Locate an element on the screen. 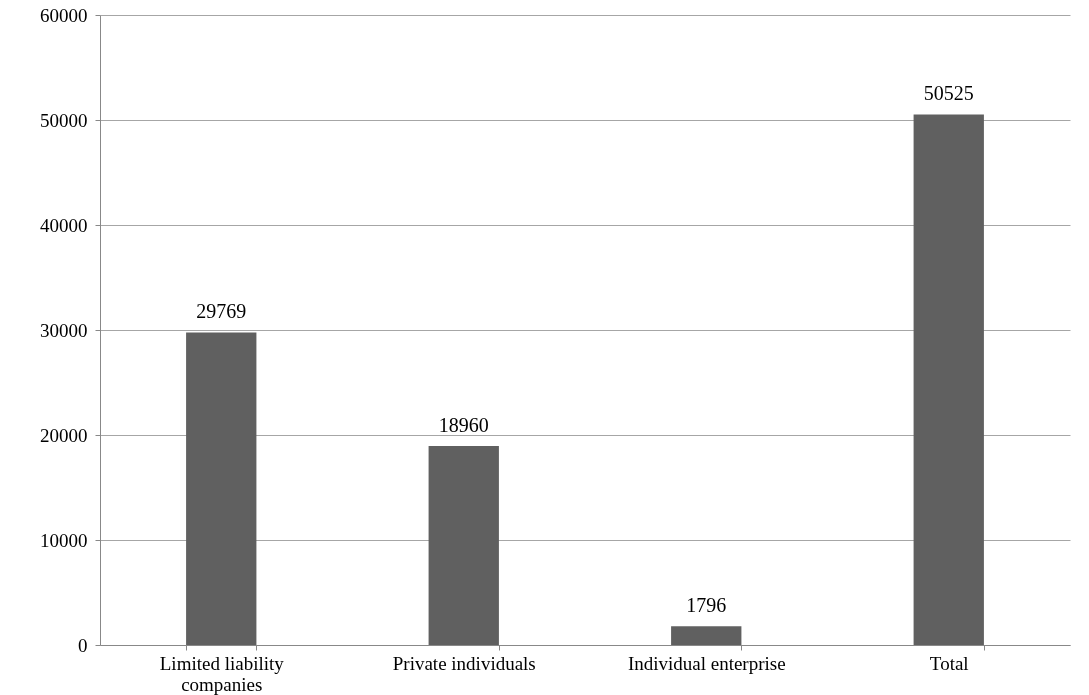 This screenshot has width=1089, height=695. x-tick-label: Private individuals is located at coordinates (464, 663).